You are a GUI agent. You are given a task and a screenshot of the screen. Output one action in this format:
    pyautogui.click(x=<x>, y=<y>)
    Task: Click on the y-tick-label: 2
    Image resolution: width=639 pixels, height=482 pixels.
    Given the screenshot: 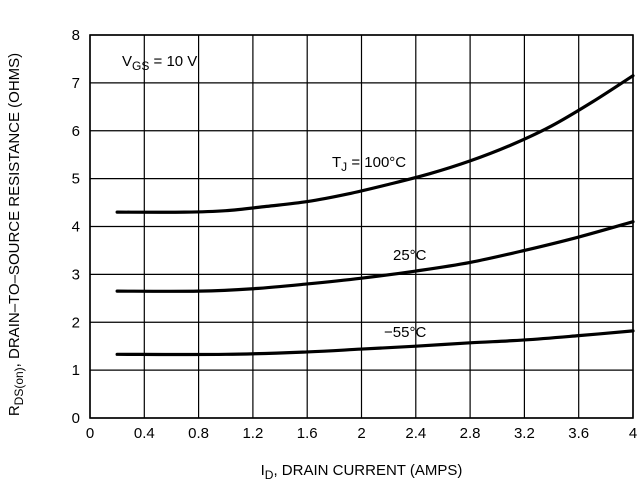 What is the action you would take?
    pyautogui.click(x=76, y=322)
    